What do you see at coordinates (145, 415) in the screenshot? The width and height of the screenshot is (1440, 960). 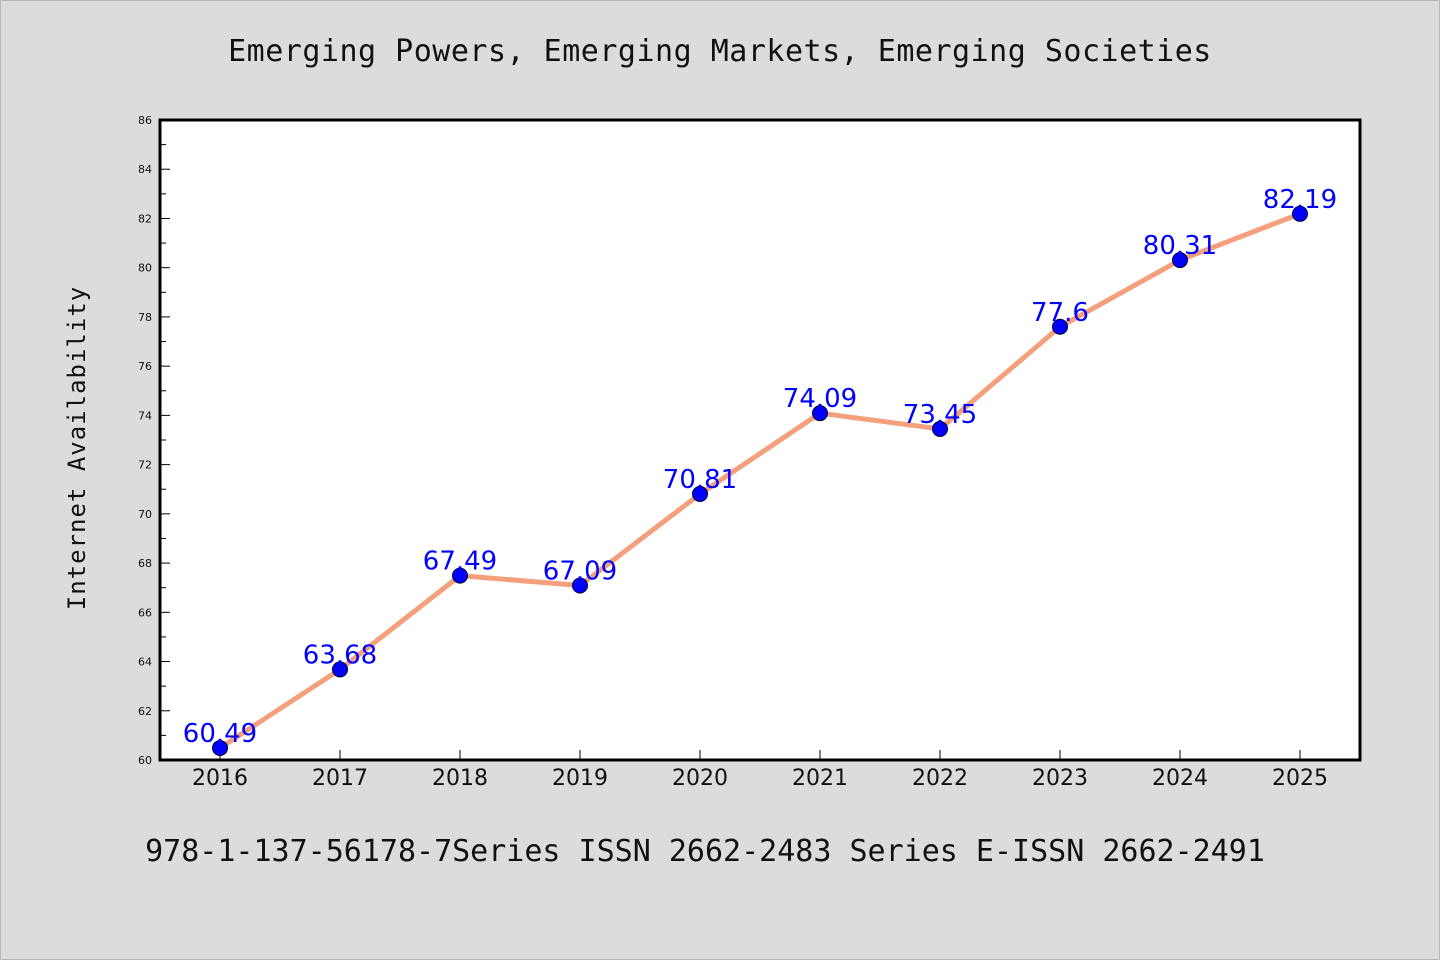 I see `y-tick-label: 74` at bounding box center [145, 415].